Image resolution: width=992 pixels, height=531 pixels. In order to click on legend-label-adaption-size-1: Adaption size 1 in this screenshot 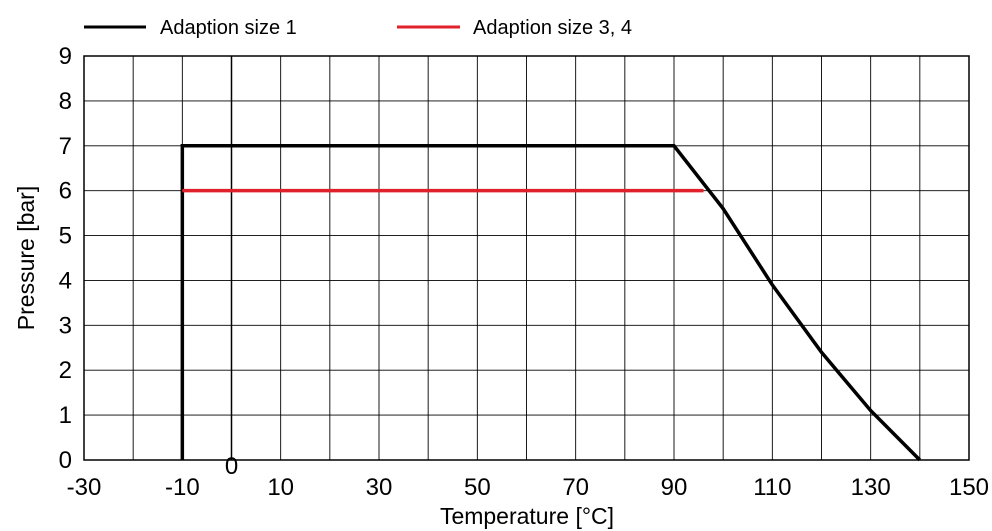, I will do `click(228, 28)`.